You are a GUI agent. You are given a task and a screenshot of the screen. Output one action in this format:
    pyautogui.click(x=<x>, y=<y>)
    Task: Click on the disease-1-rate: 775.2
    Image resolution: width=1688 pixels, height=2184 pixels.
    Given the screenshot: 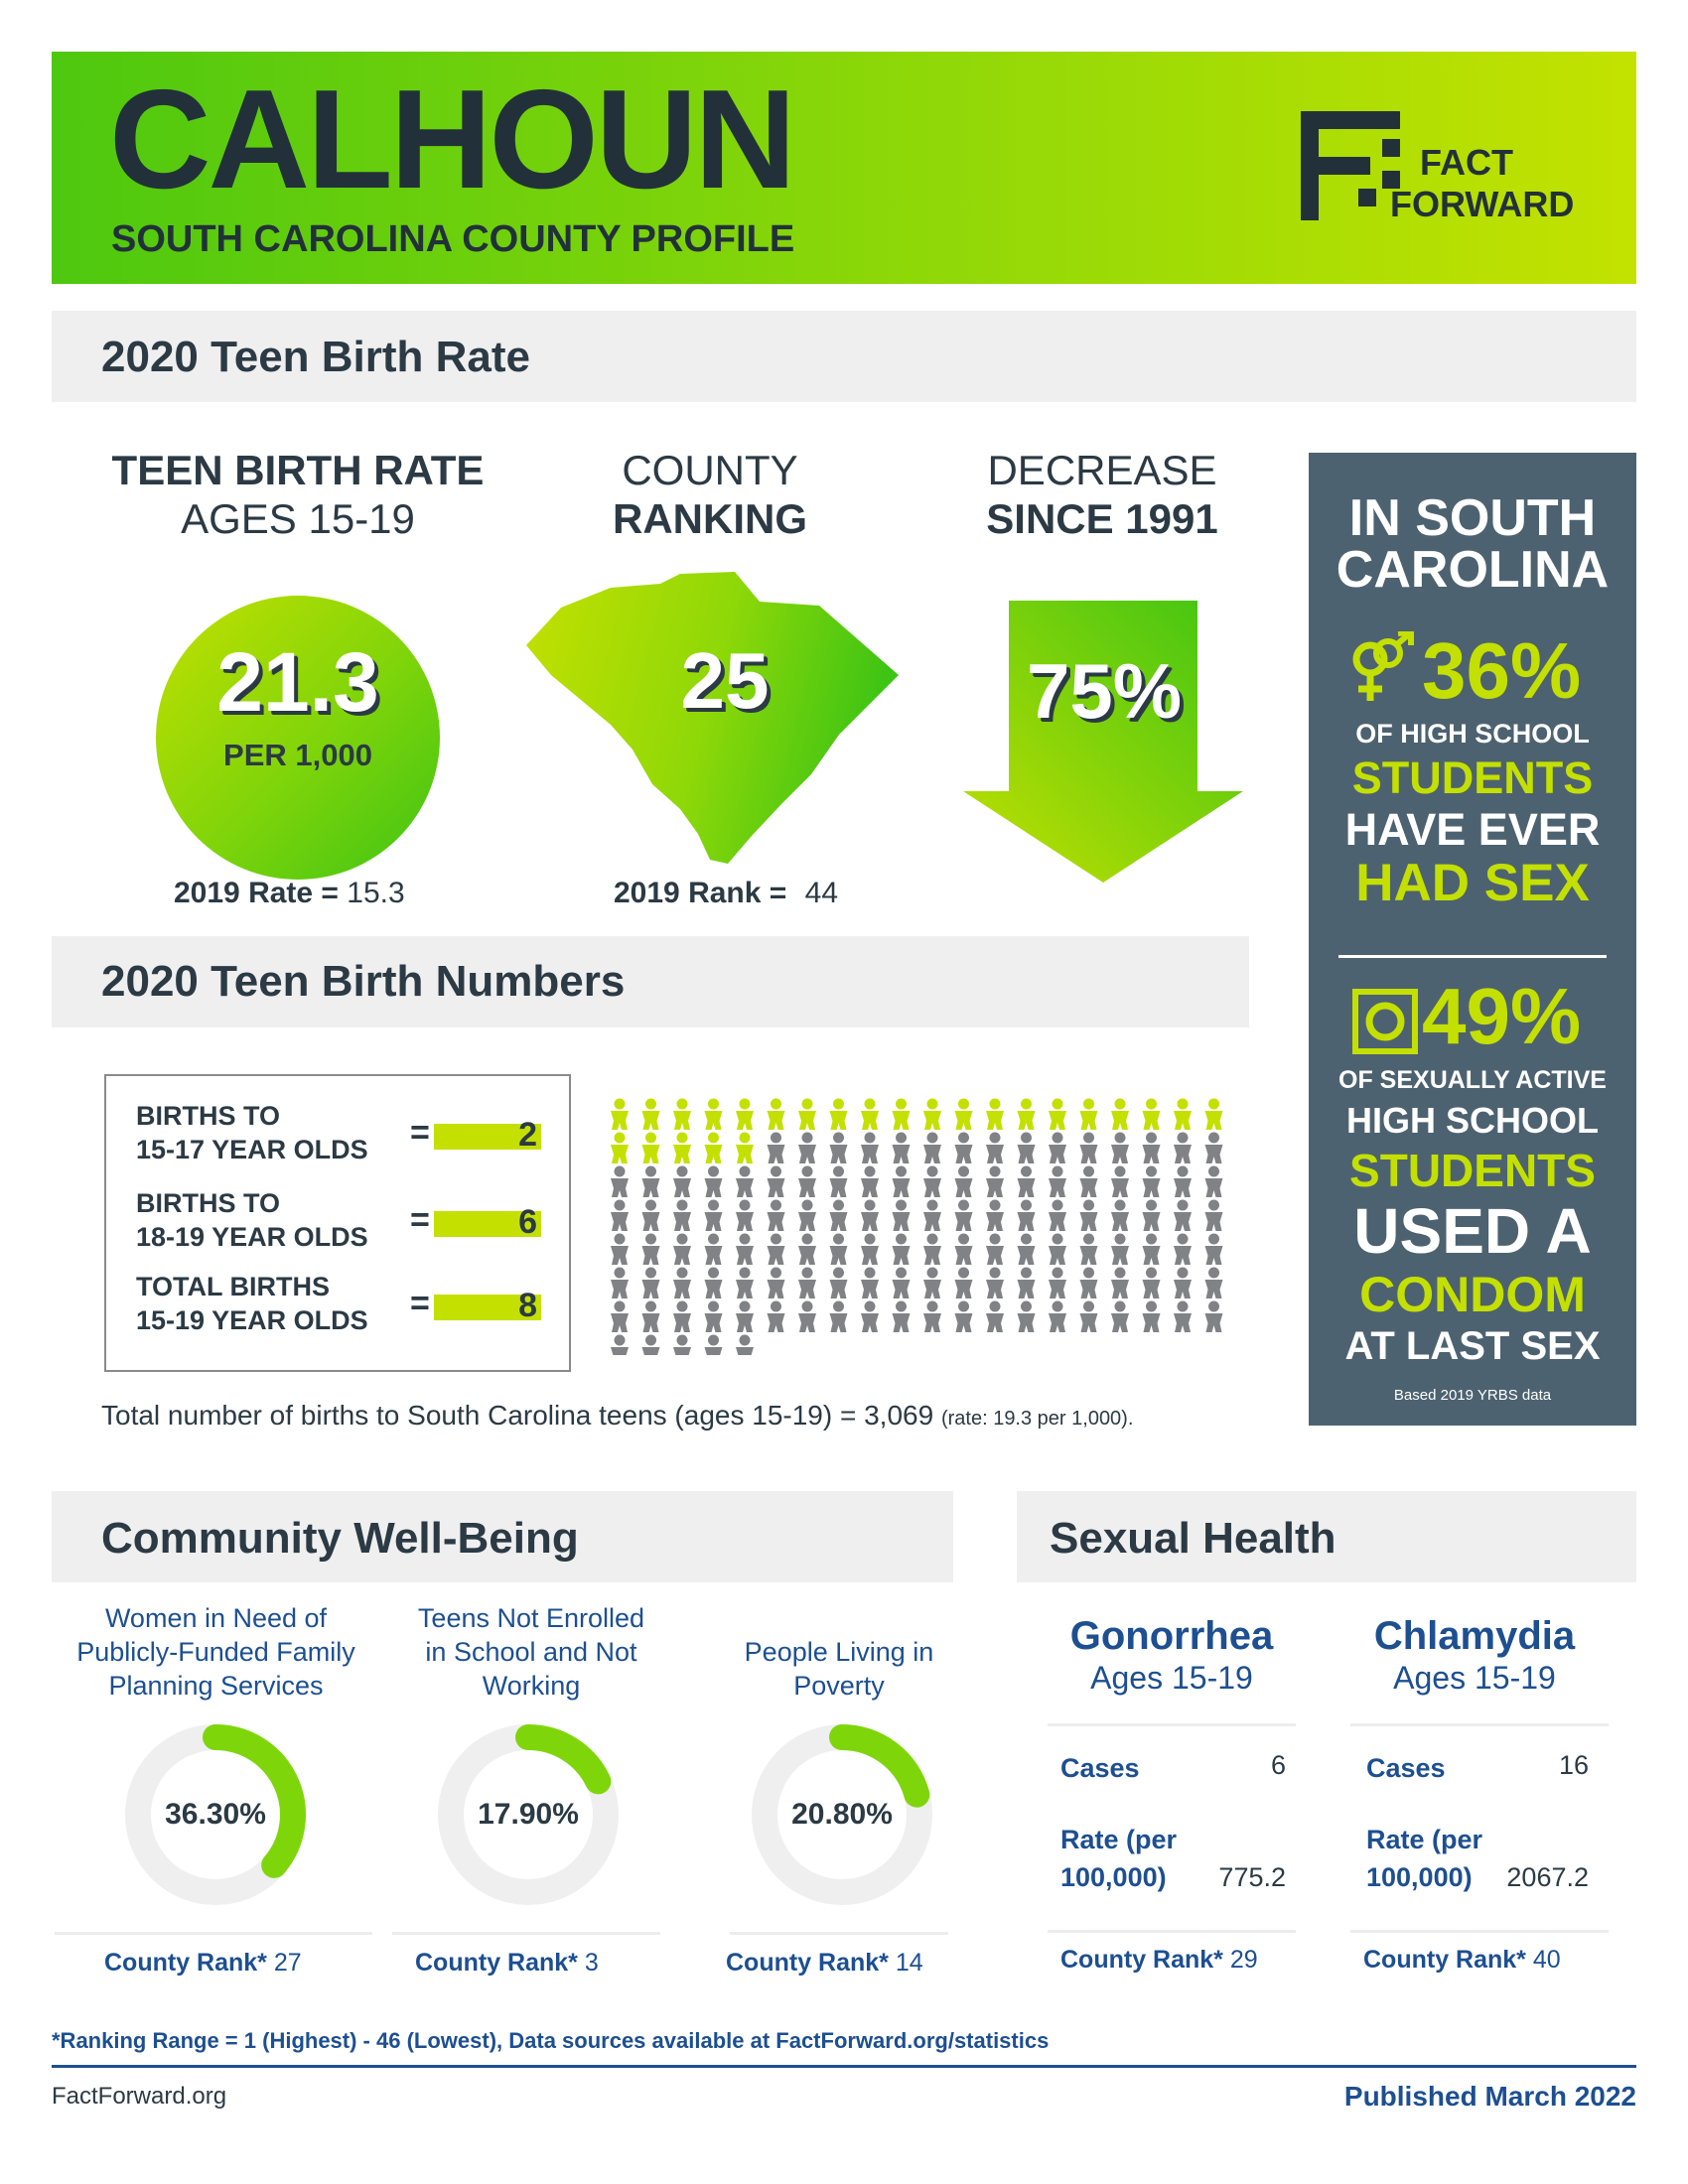 What is the action you would take?
    pyautogui.click(x=1252, y=1877)
    